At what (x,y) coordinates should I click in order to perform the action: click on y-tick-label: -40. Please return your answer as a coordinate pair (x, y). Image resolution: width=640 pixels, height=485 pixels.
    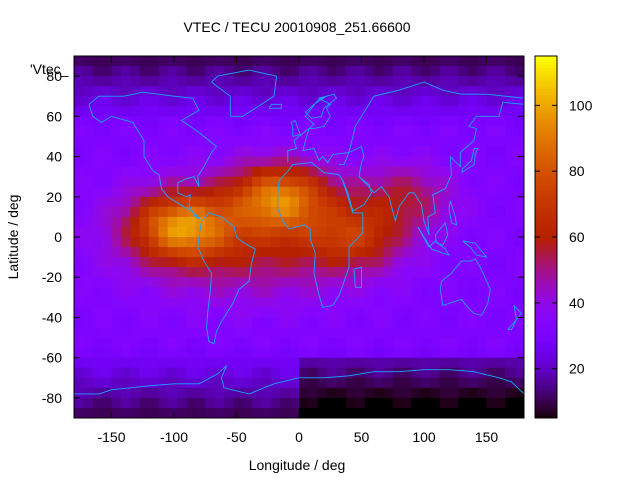
    Looking at the image, I should click on (52, 317).